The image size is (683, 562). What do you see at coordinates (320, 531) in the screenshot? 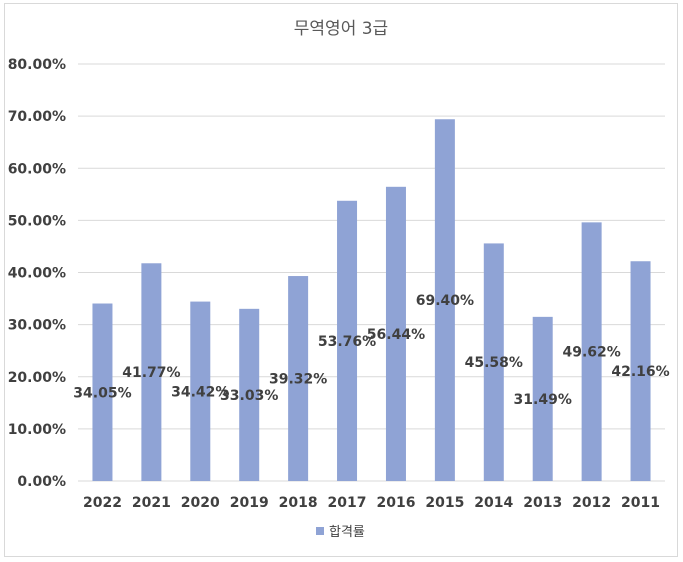
I see `legend-swatch` at bounding box center [320, 531].